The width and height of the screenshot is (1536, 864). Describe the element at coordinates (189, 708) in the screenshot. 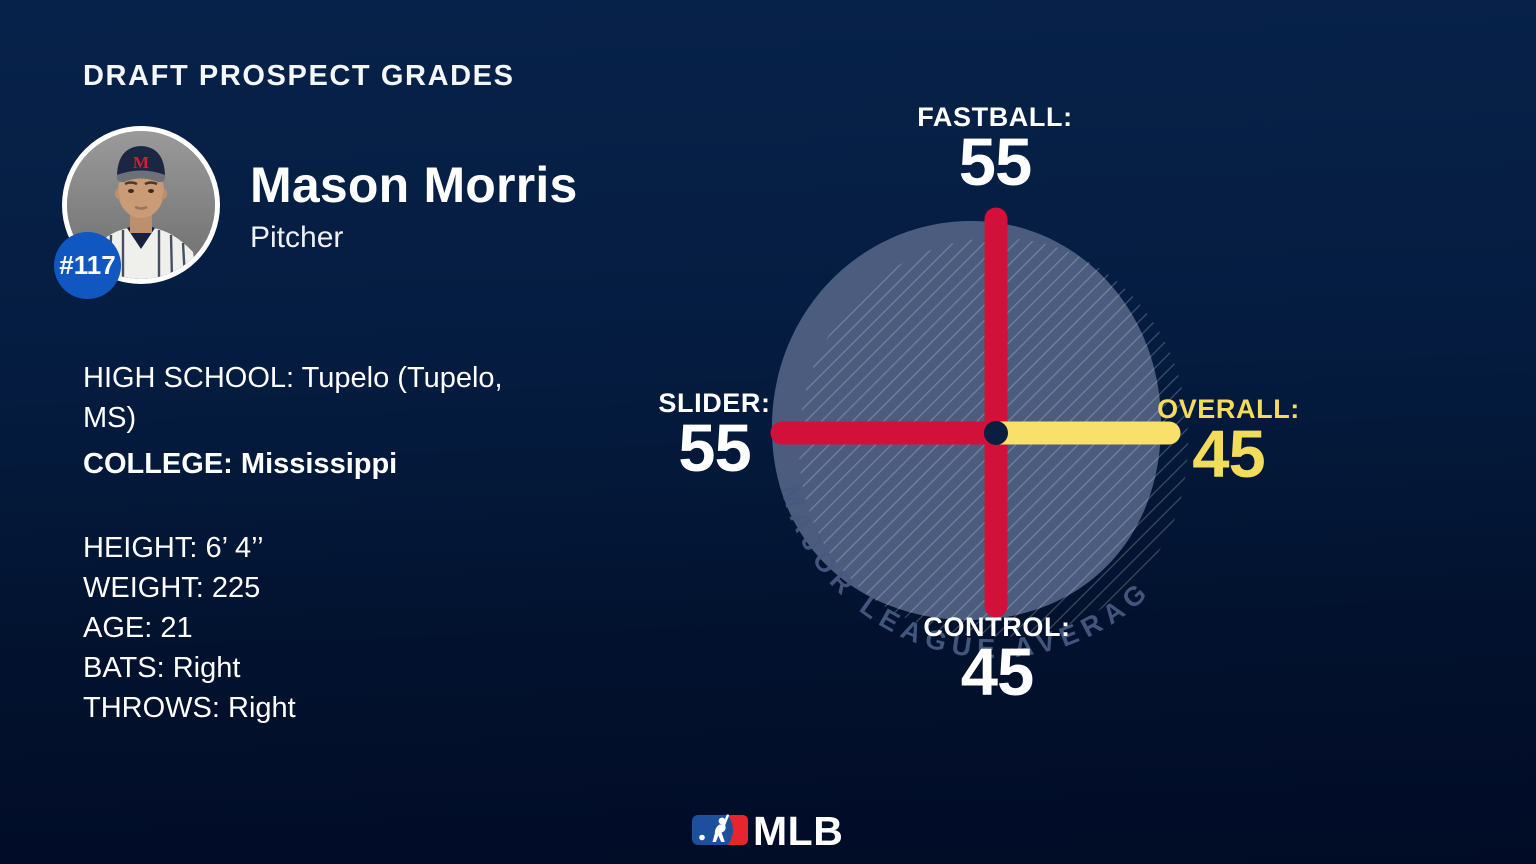

I see `stat-line-throws: THROWS: Right` at that location.